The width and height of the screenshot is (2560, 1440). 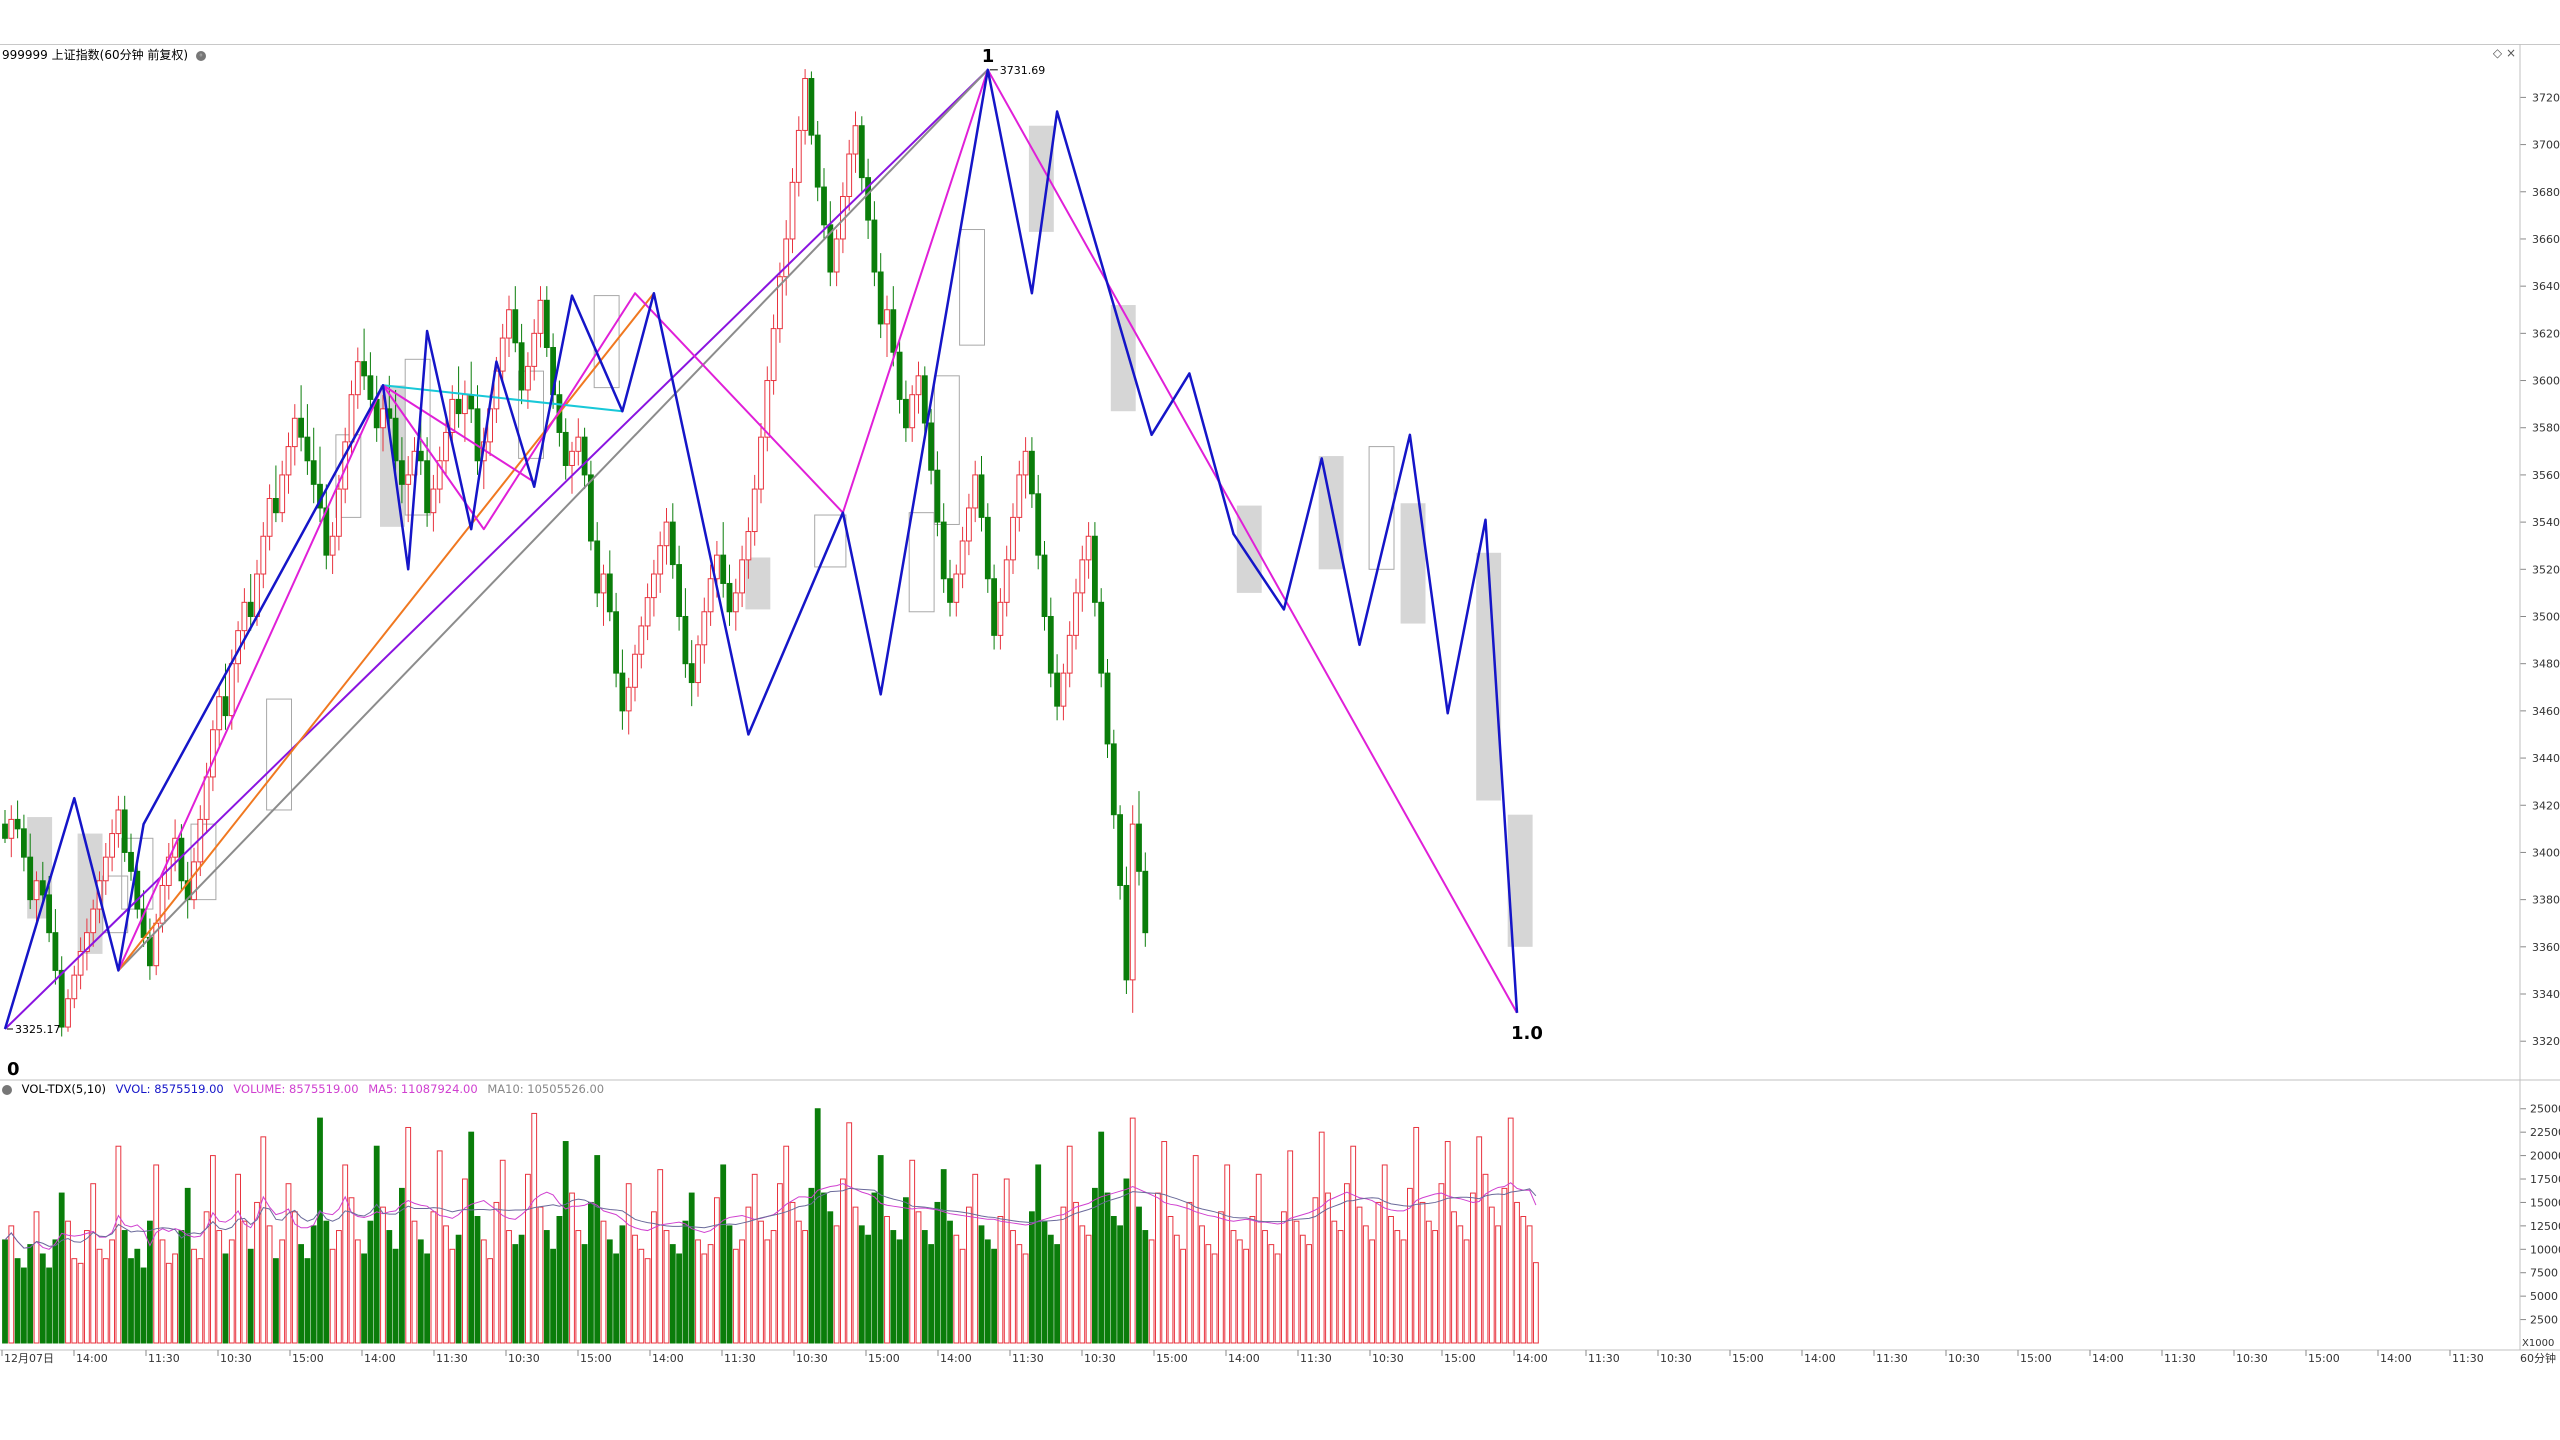 What do you see at coordinates (2546, 711) in the screenshot?
I see `price-tick-label: 3460` at bounding box center [2546, 711].